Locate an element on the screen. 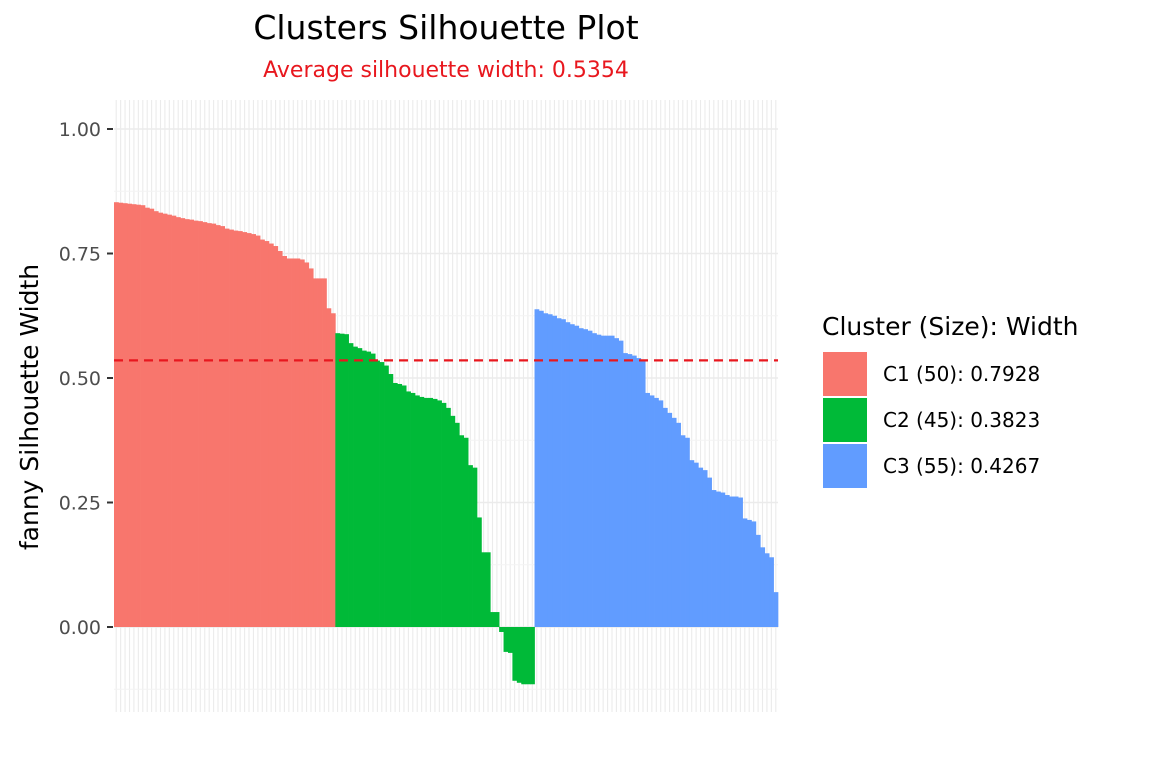 This screenshot has width=1152, height=768. legend-label-c3: C3 (55): 0.4267 is located at coordinates (962, 466).